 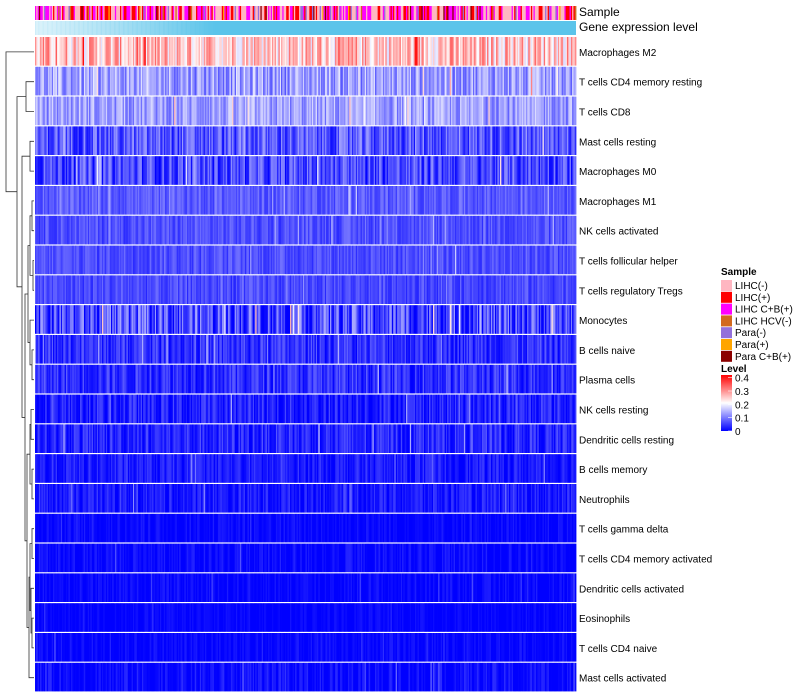 What do you see at coordinates (137, 28) in the screenshot?
I see `expression-annotation-cell` at bounding box center [137, 28].